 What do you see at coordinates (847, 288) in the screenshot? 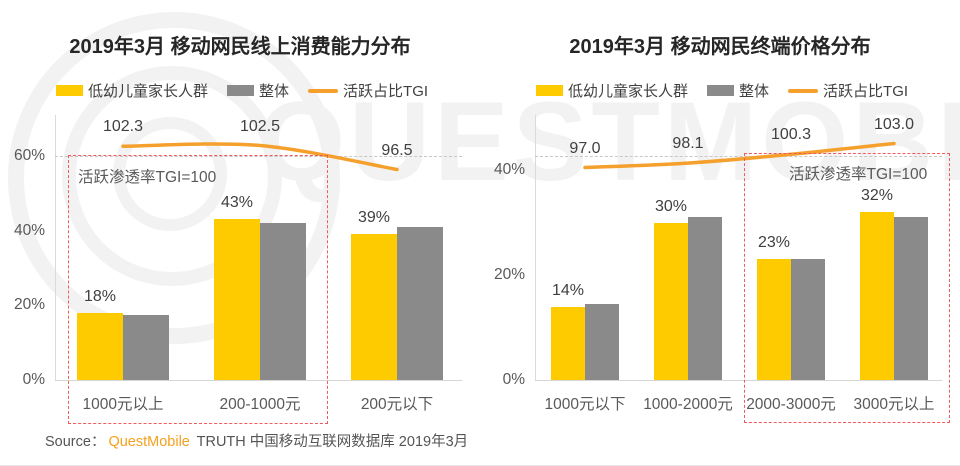
I see `tgi-highlight-box` at bounding box center [847, 288].